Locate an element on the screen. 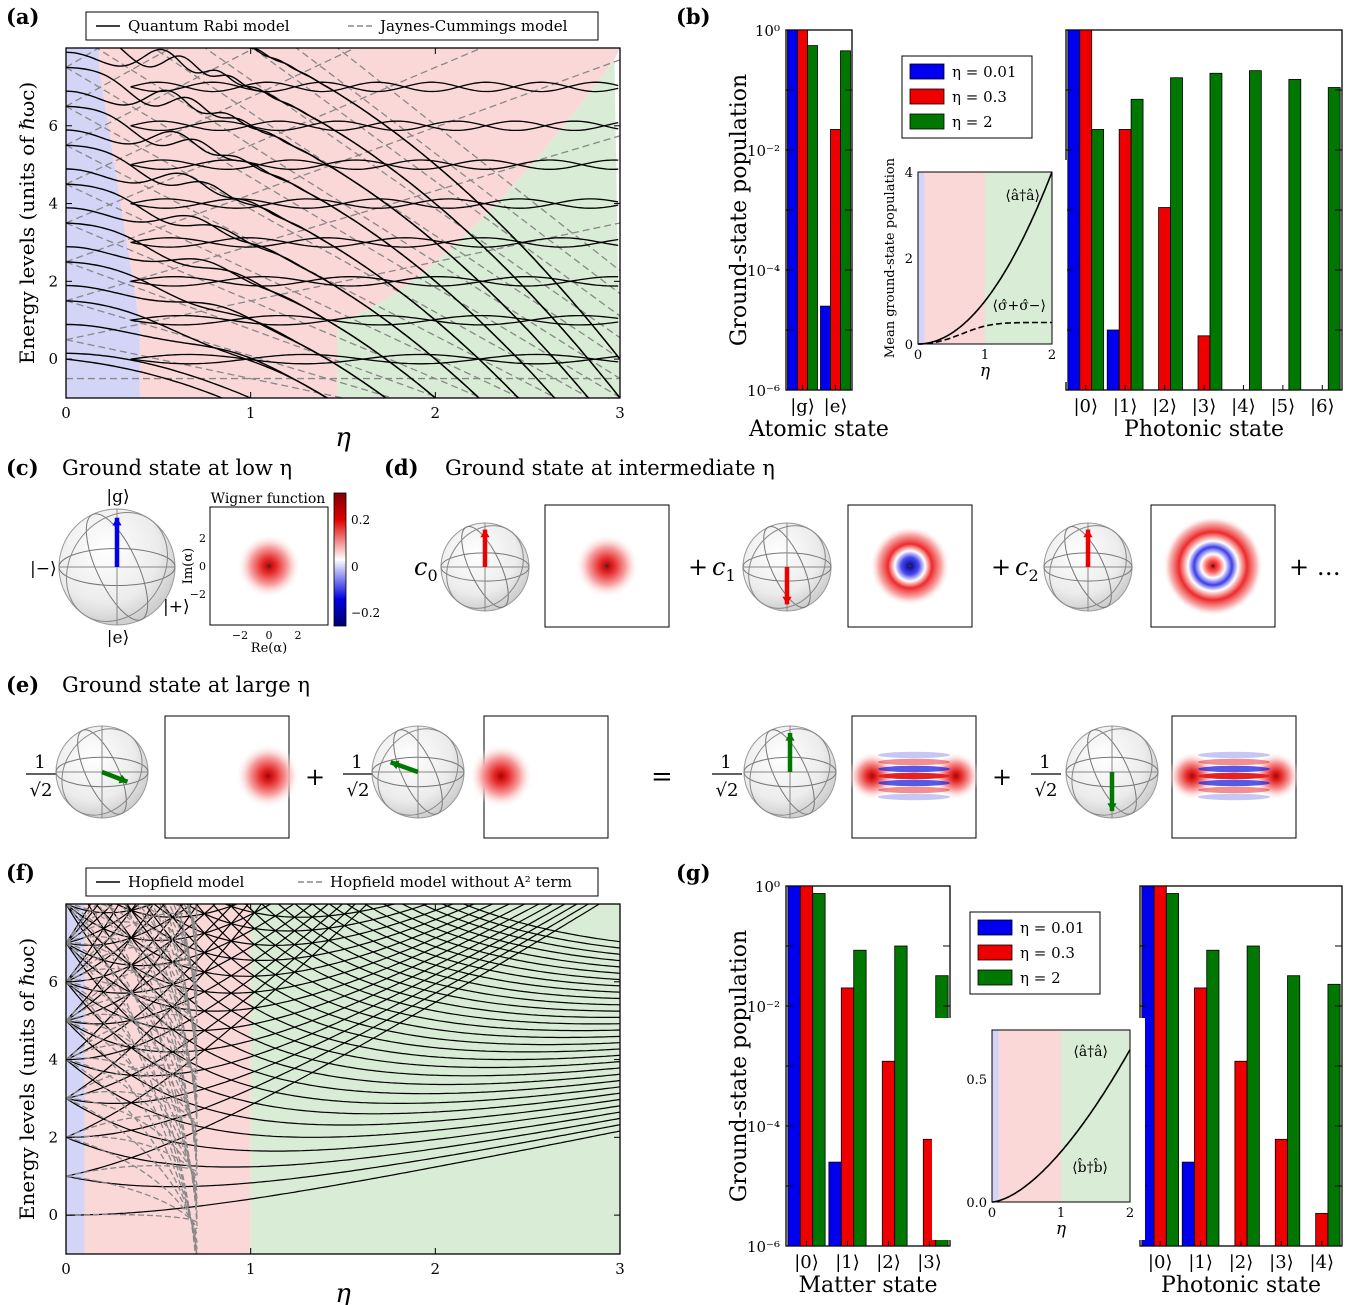  group-label: Atomic state is located at coordinates (818, 429).